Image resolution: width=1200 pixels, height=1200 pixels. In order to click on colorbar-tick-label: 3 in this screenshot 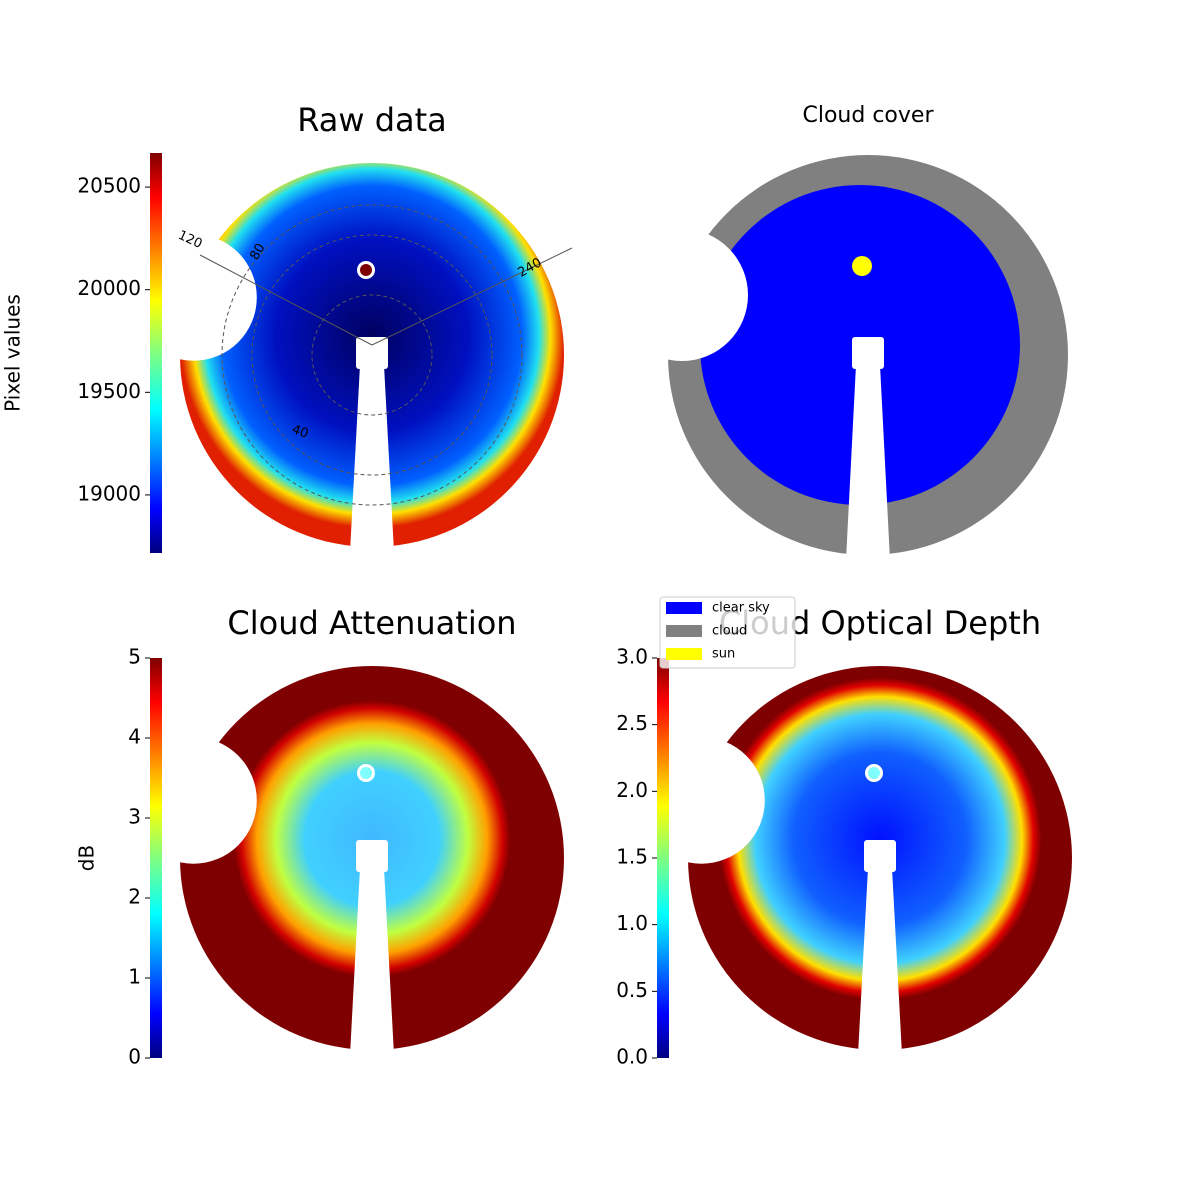, I will do `click(134, 817)`.